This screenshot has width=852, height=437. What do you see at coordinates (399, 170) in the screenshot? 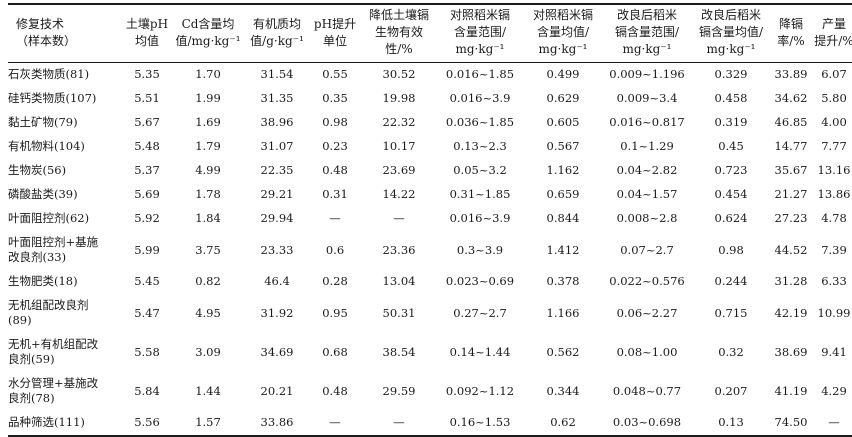
I see `value-cell: 23.69` at bounding box center [399, 170].